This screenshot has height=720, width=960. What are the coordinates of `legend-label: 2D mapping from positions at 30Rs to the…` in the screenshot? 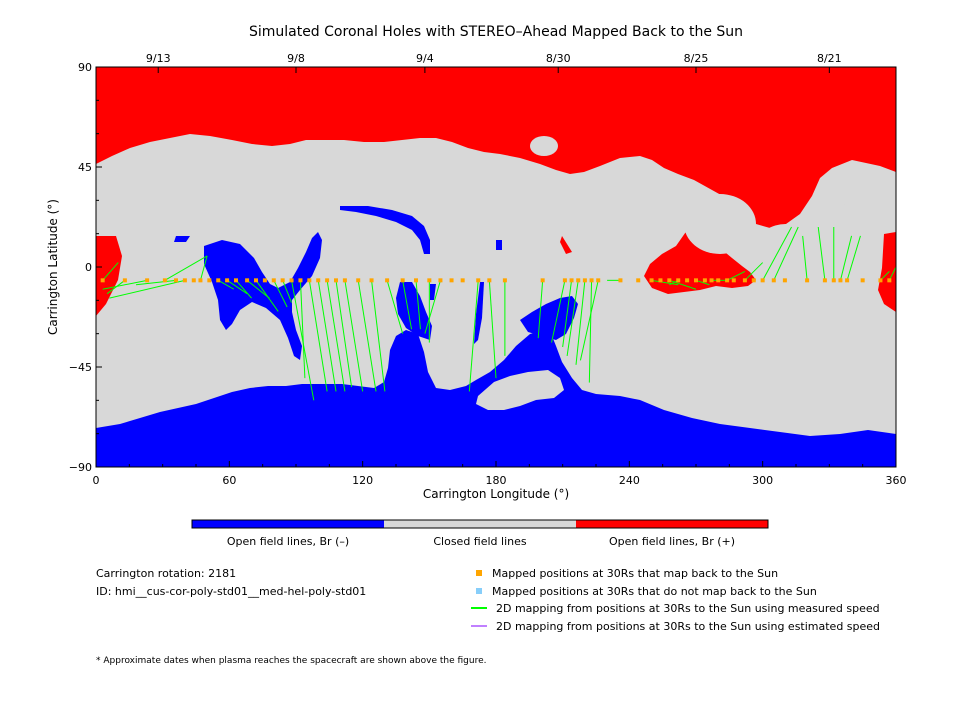 It's located at (688, 626).